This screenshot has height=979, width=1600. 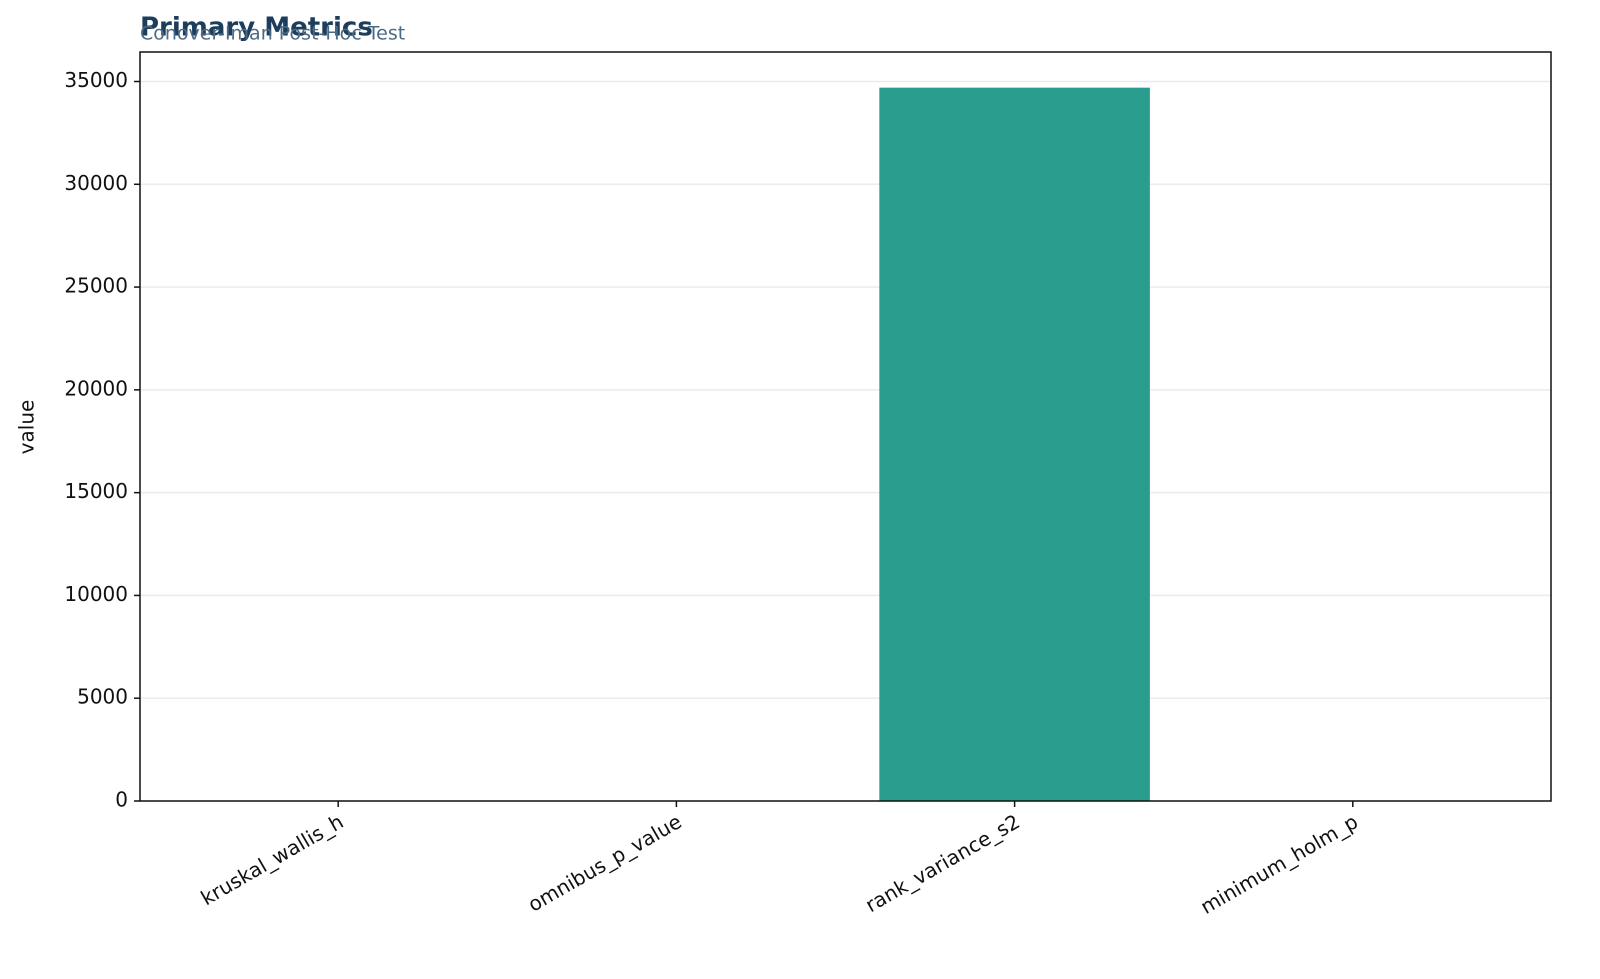 What do you see at coordinates (96, 183) in the screenshot?
I see `y-tick-label: 30000` at bounding box center [96, 183].